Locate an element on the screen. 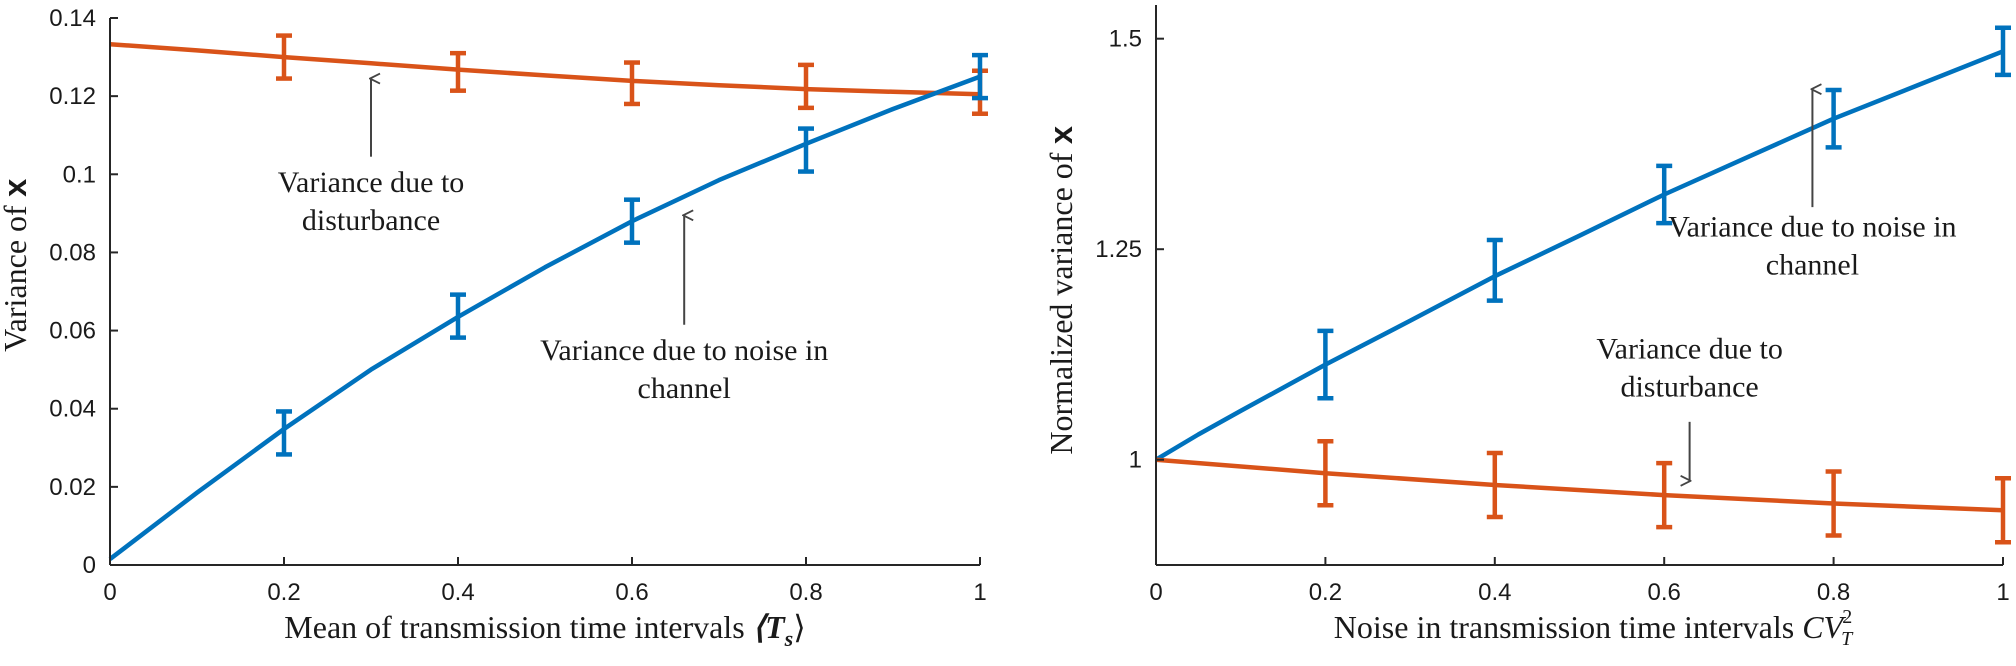 Image resolution: width=2016 pixels, height=666 pixels. left-y-tick-label: 0.1 is located at coordinates (79, 174).